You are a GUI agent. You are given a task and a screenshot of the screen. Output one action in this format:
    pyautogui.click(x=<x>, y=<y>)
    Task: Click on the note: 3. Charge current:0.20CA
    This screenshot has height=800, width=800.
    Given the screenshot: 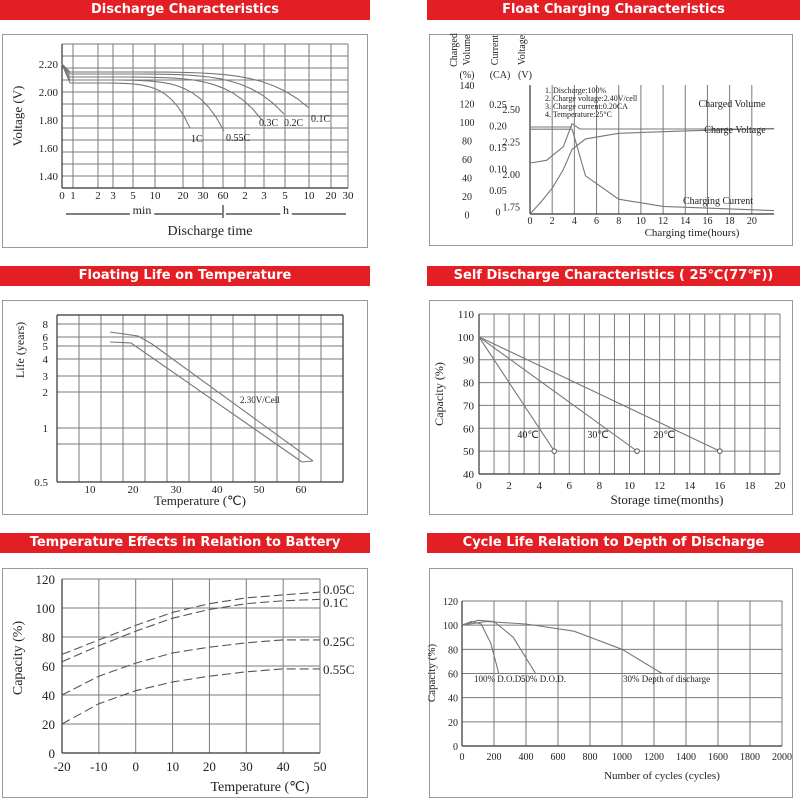 What is the action you would take?
    pyautogui.click(x=586, y=106)
    